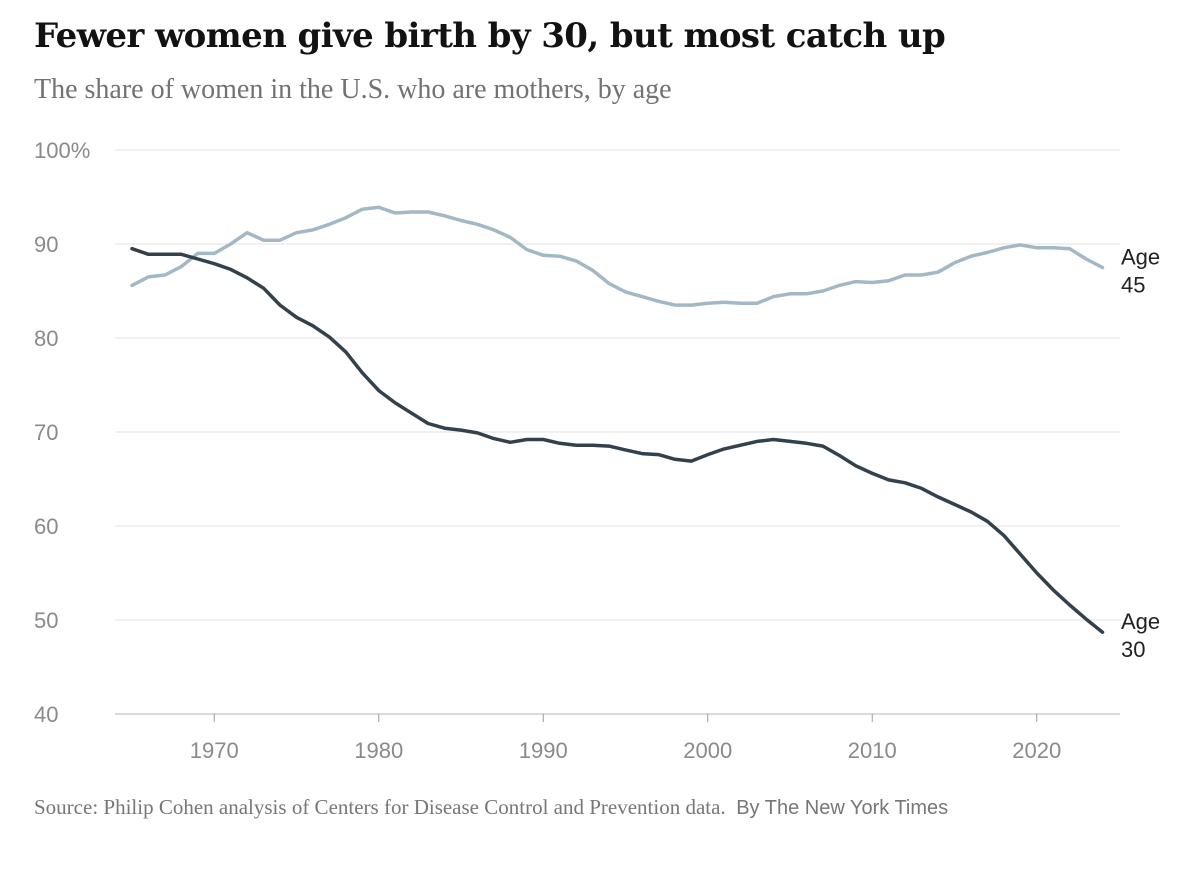  Describe the element at coordinates (46, 338) in the screenshot. I see `y-tick-label: 80` at that location.